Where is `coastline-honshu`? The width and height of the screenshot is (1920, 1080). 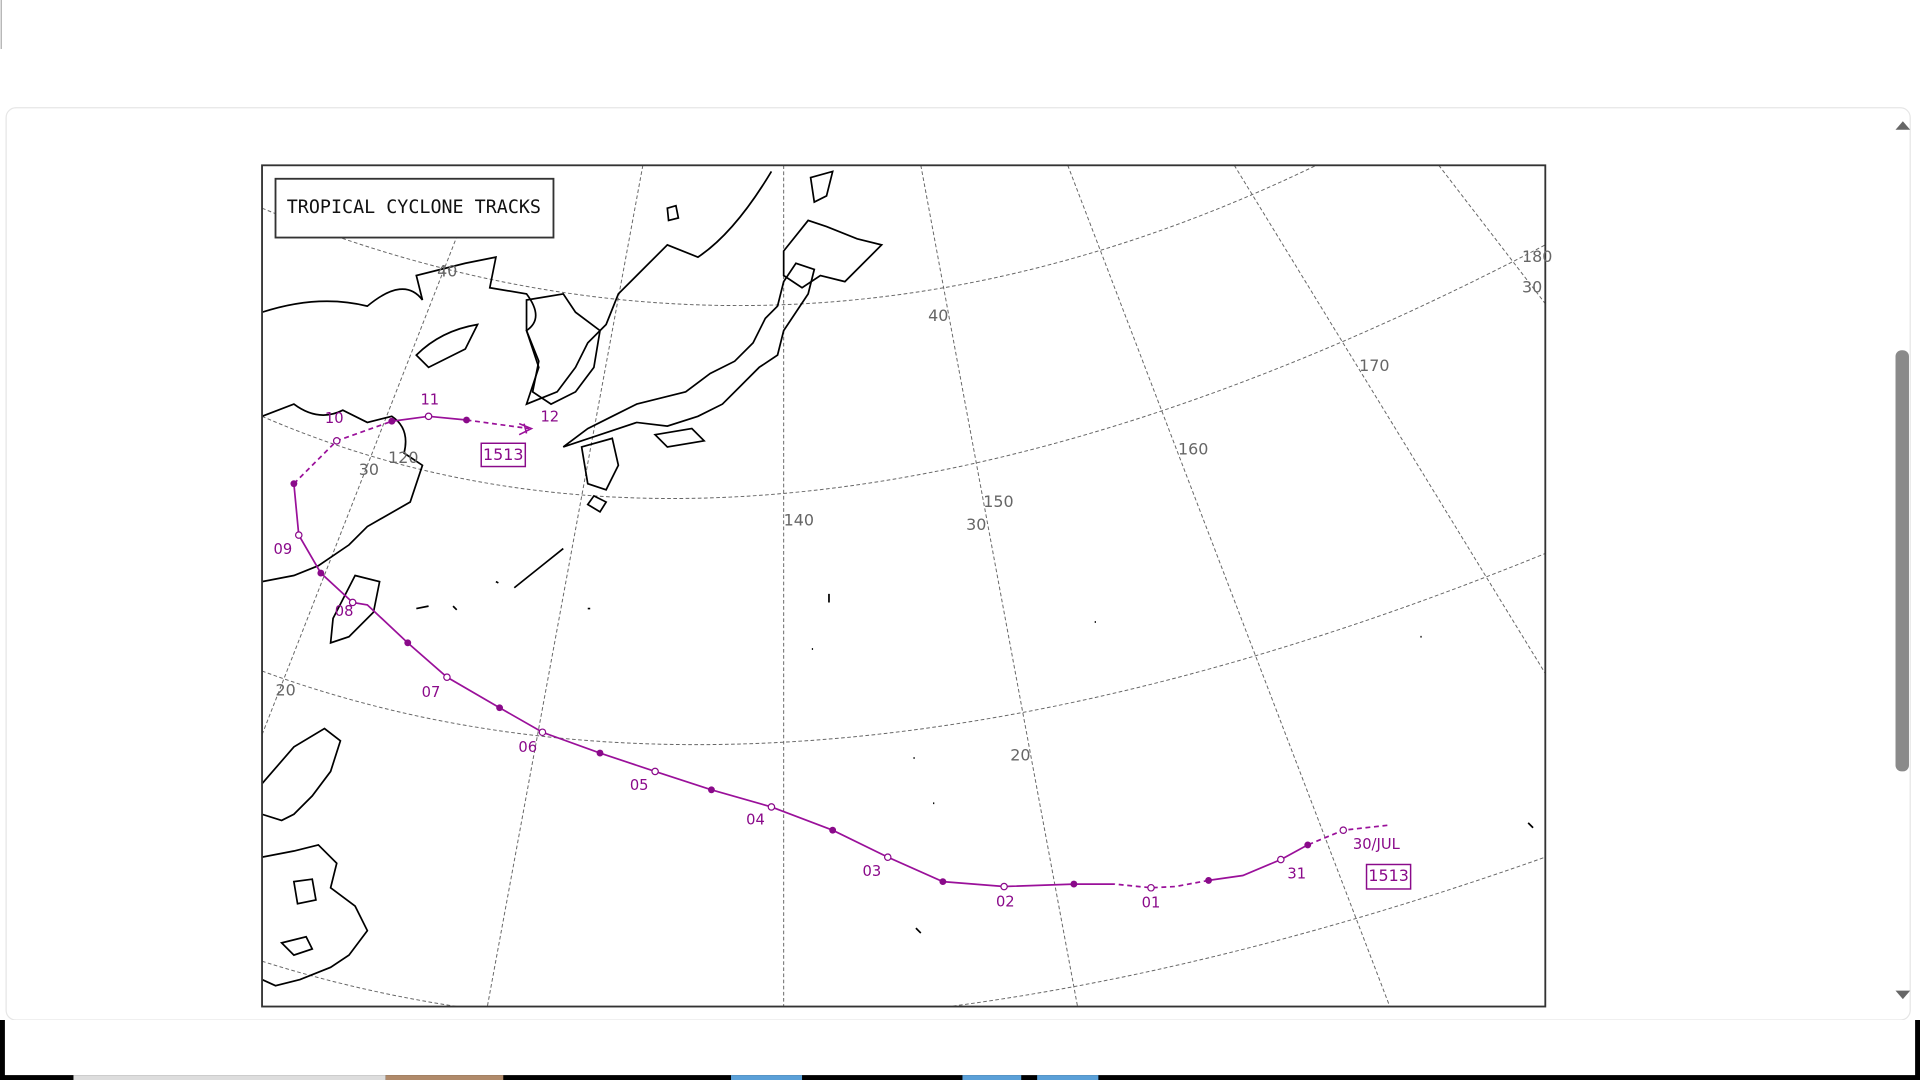 coastline-honshu is located at coordinates (689, 355).